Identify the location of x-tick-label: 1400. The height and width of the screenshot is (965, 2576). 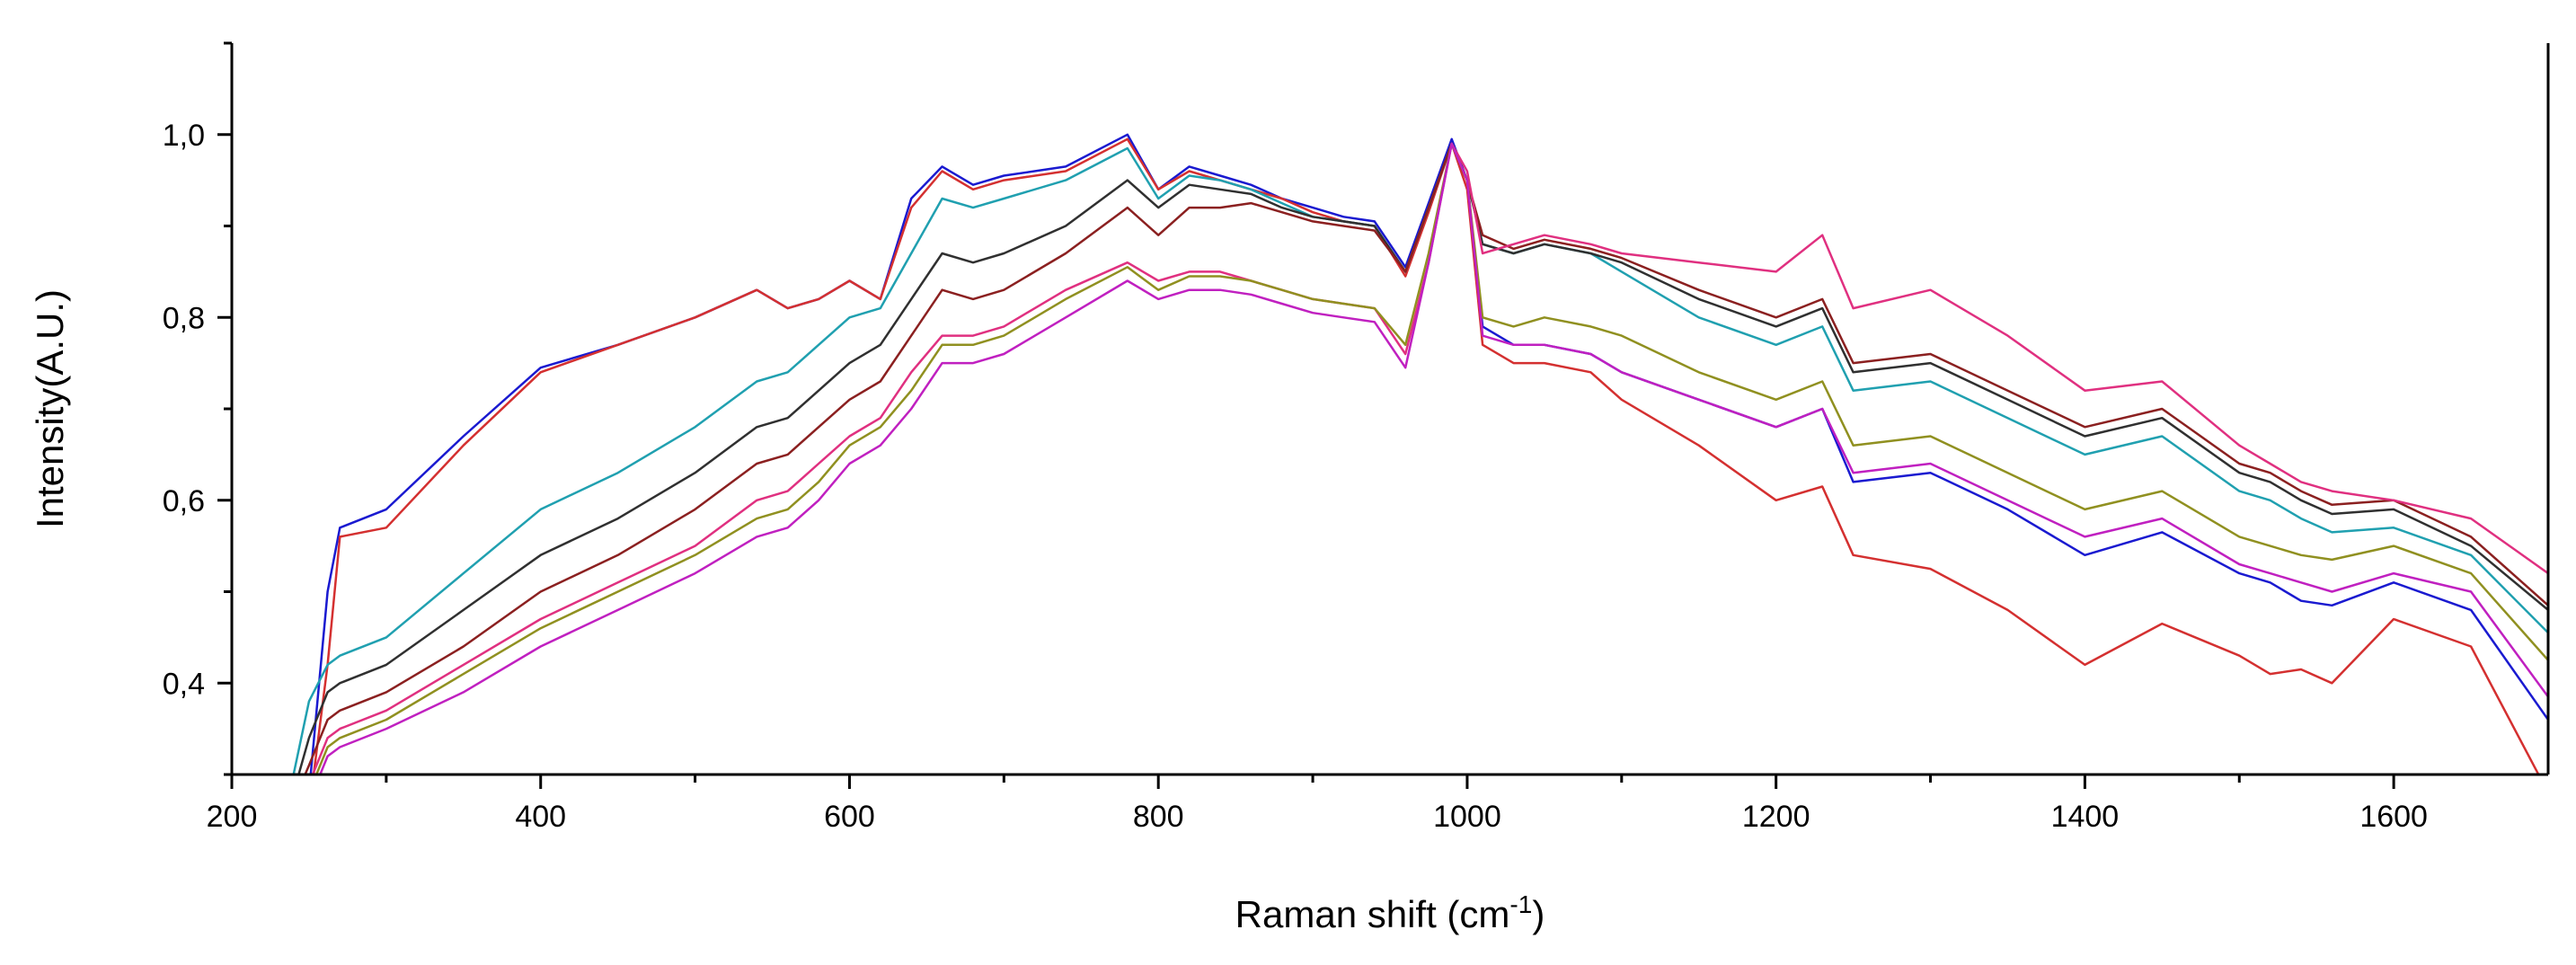
(2085, 817).